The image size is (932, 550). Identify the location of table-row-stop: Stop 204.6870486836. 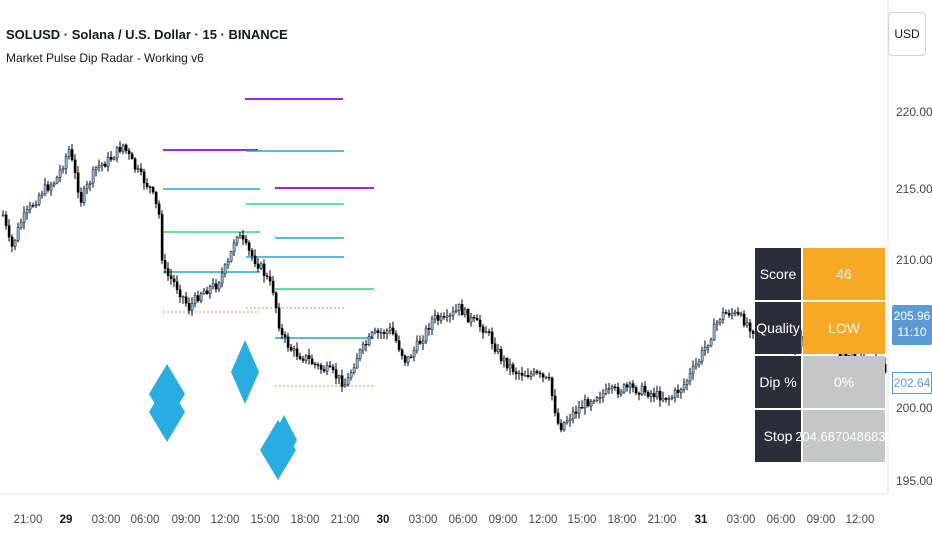
(824, 436).